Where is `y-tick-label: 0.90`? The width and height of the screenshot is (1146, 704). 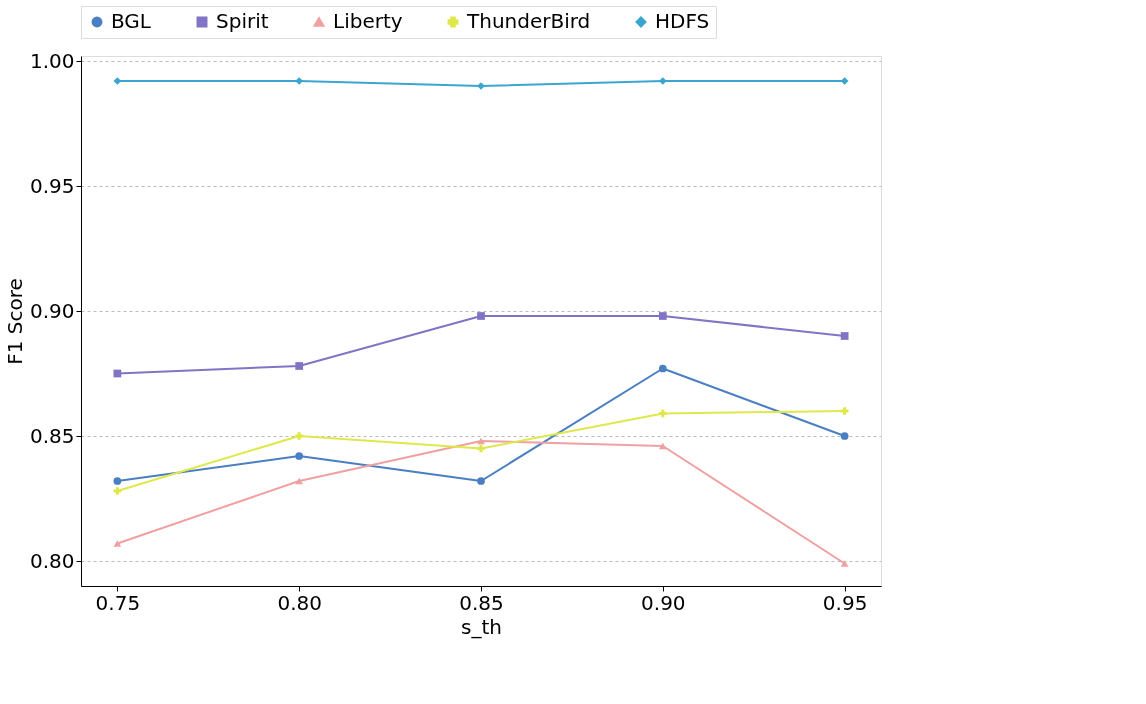 y-tick-label: 0.90 is located at coordinates (52, 310).